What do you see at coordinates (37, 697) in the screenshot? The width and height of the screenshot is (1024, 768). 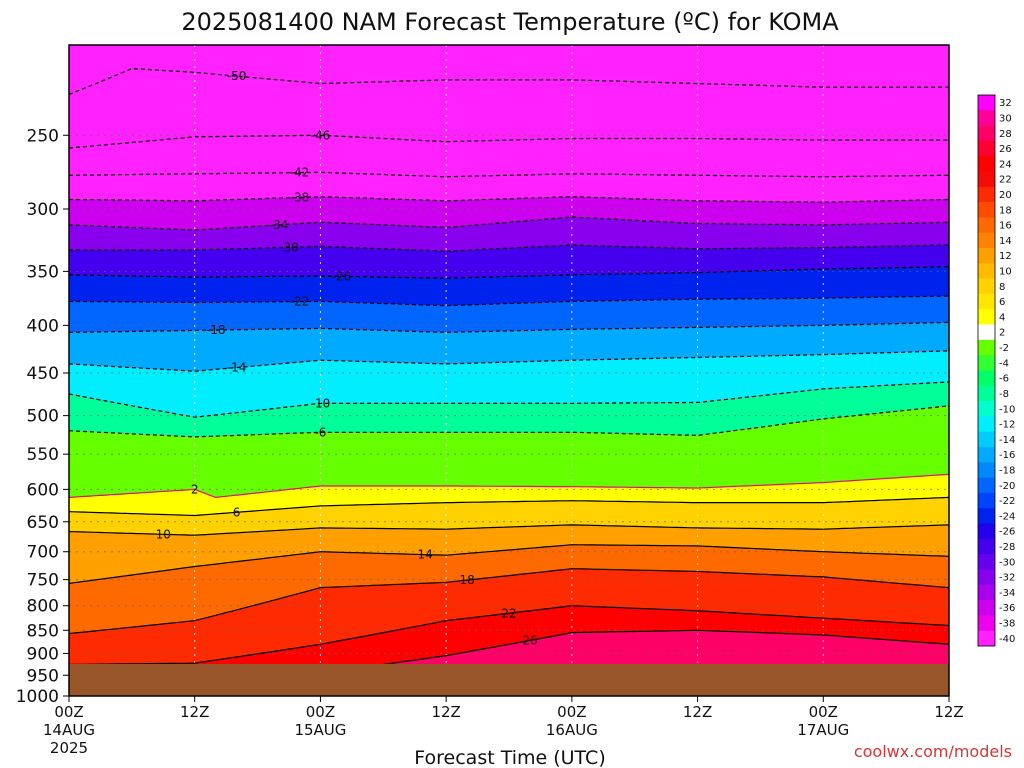 I see `y-tick-label: 1000` at bounding box center [37, 697].